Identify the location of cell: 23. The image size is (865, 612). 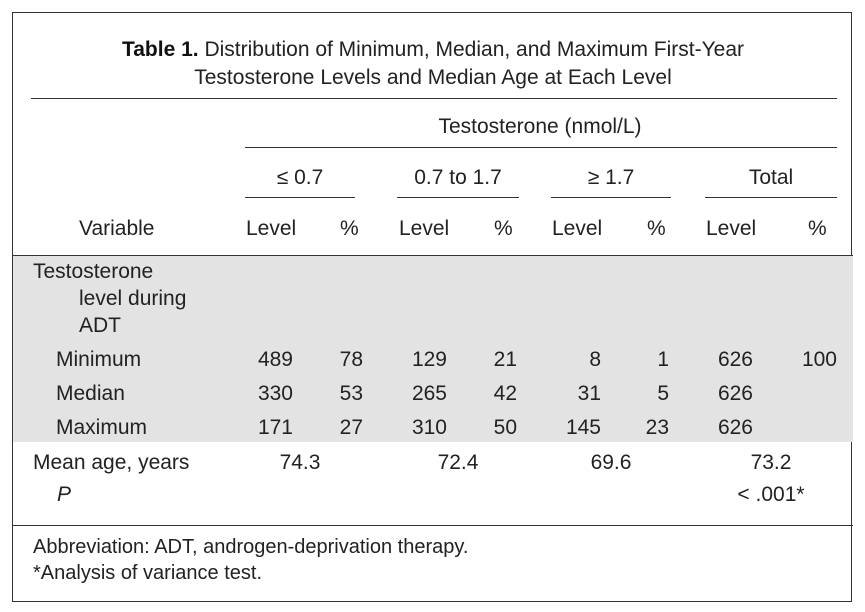
(657, 427).